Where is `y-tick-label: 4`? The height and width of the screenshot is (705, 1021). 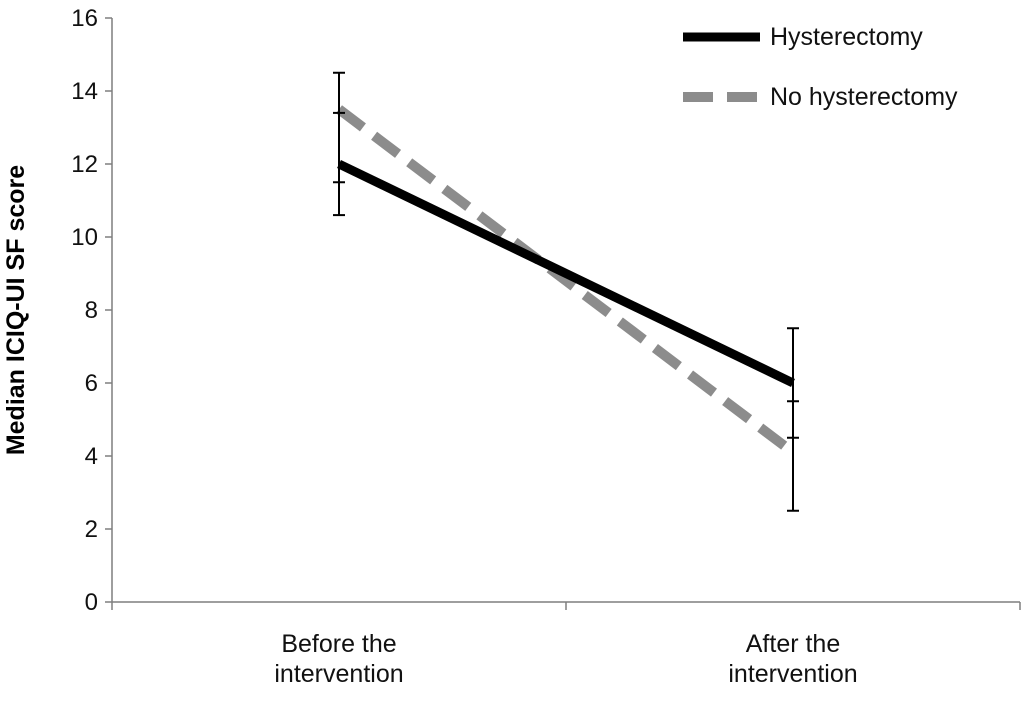 y-tick-label: 4 is located at coordinates (91, 456).